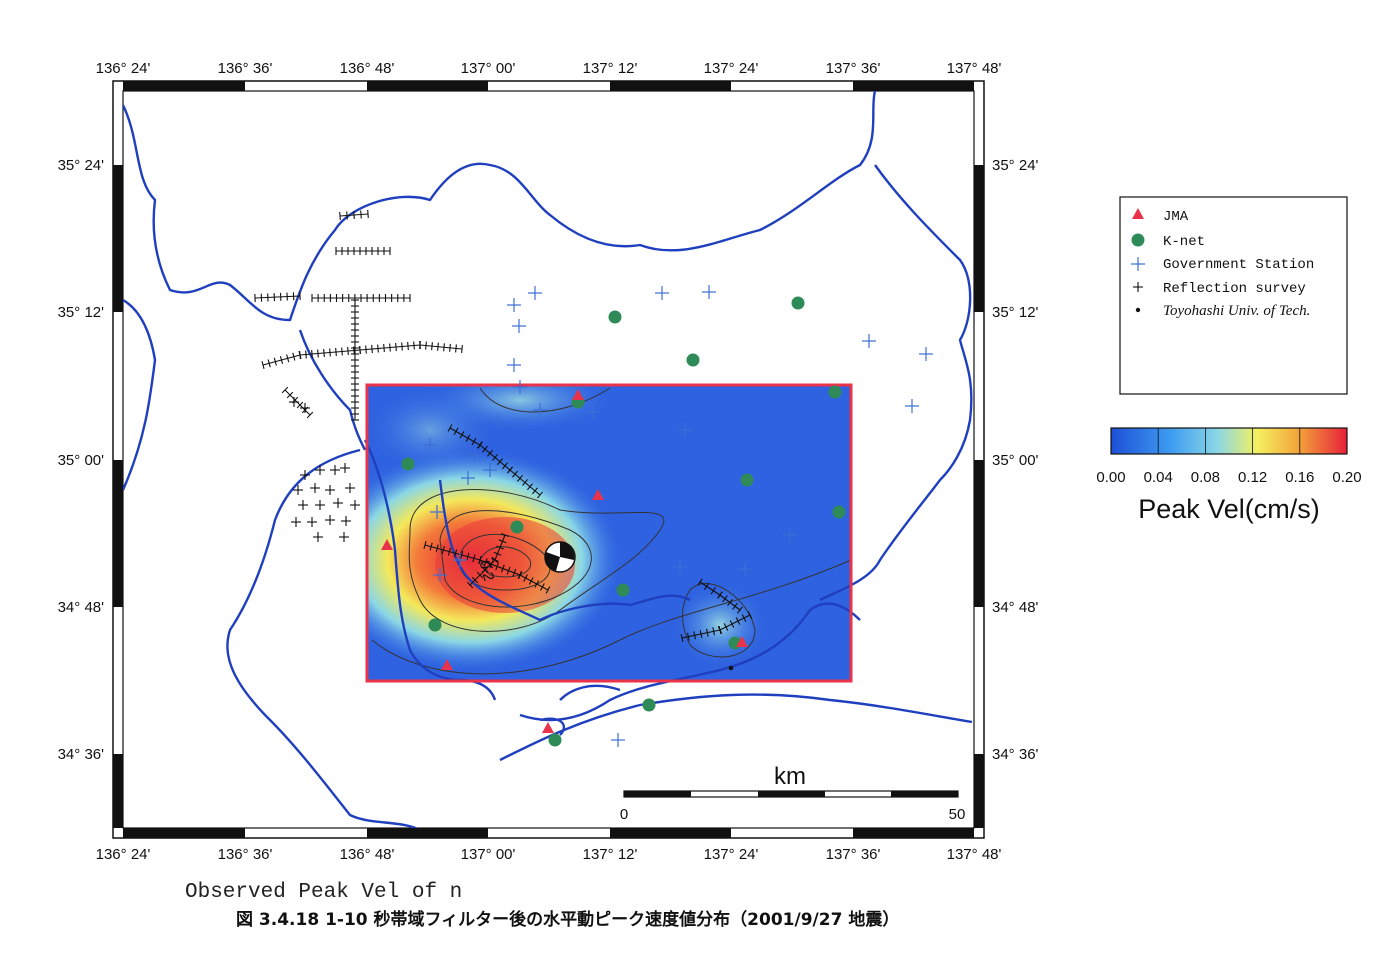 The width and height of the screenshot is (1389, 966). I want to click on longitude-label: 136° 24', so click(123, 68).